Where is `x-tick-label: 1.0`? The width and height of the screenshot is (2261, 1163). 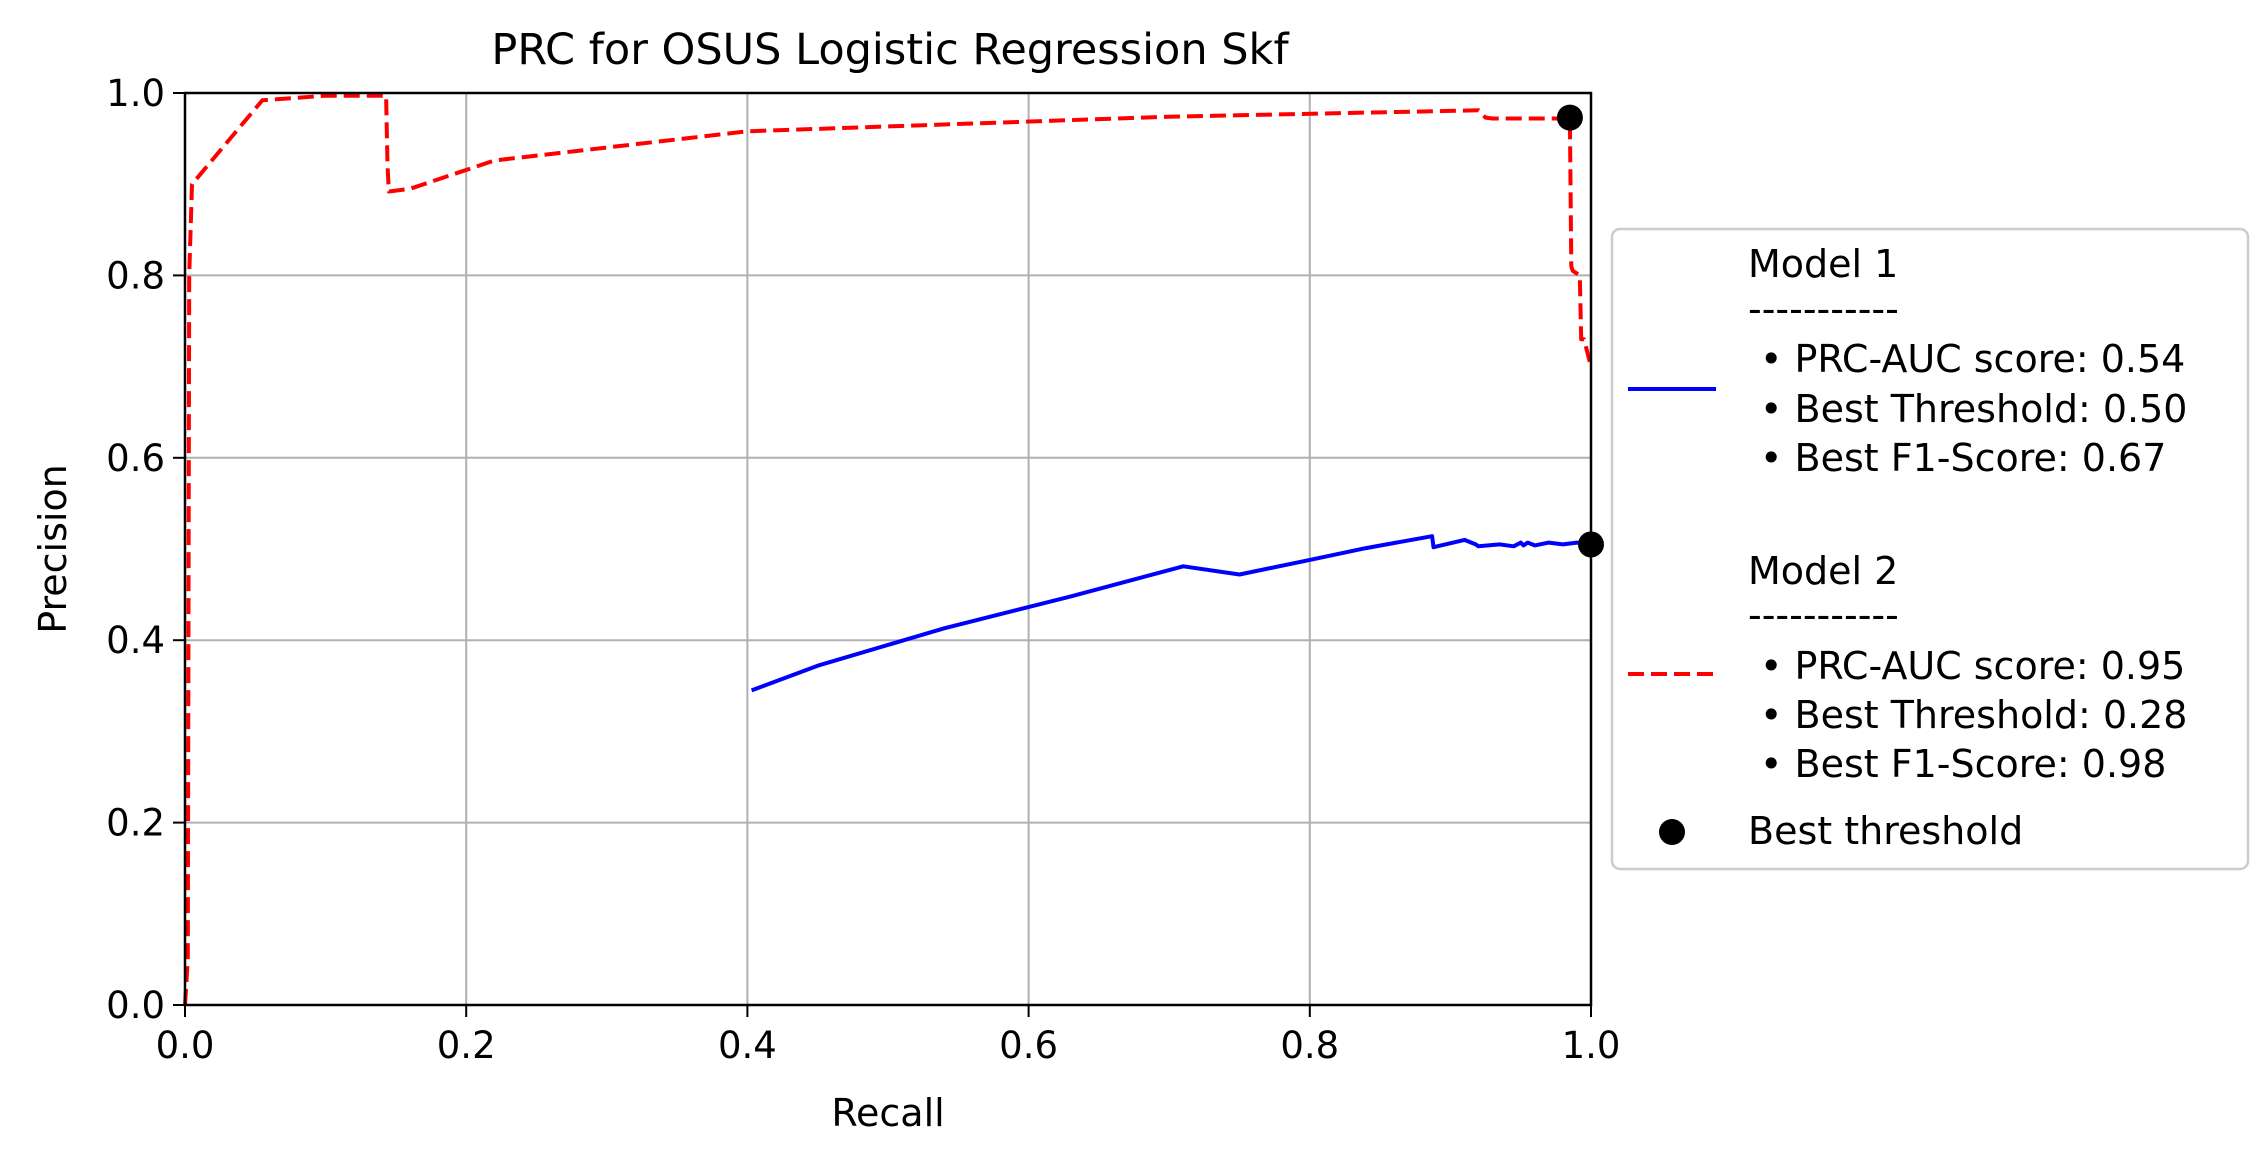
x-tick-label: 1.0 is located at coordinates (1591, 1045).